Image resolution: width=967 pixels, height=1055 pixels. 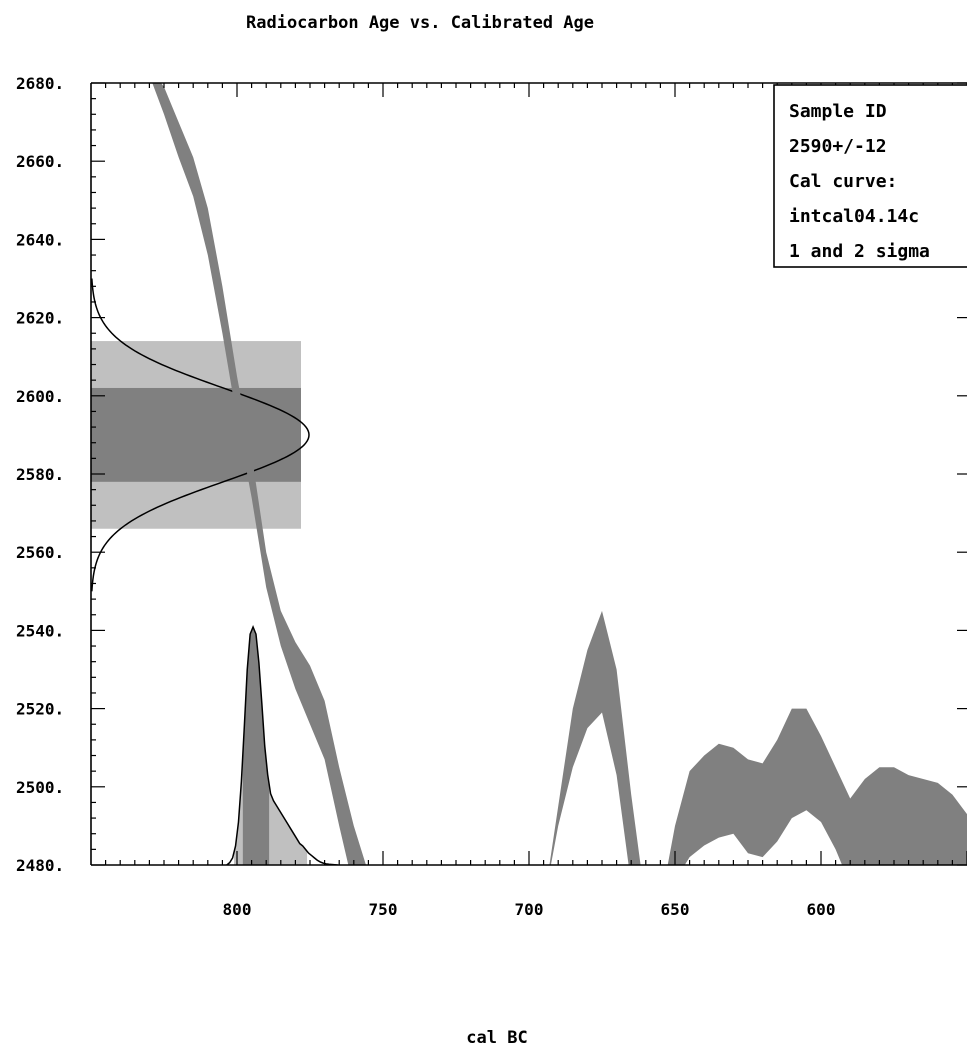 What do you see at coordinates (838, 146) in the screenshot?
I see `legend-line: 2590+/-12` at bounding box center [838, 146].